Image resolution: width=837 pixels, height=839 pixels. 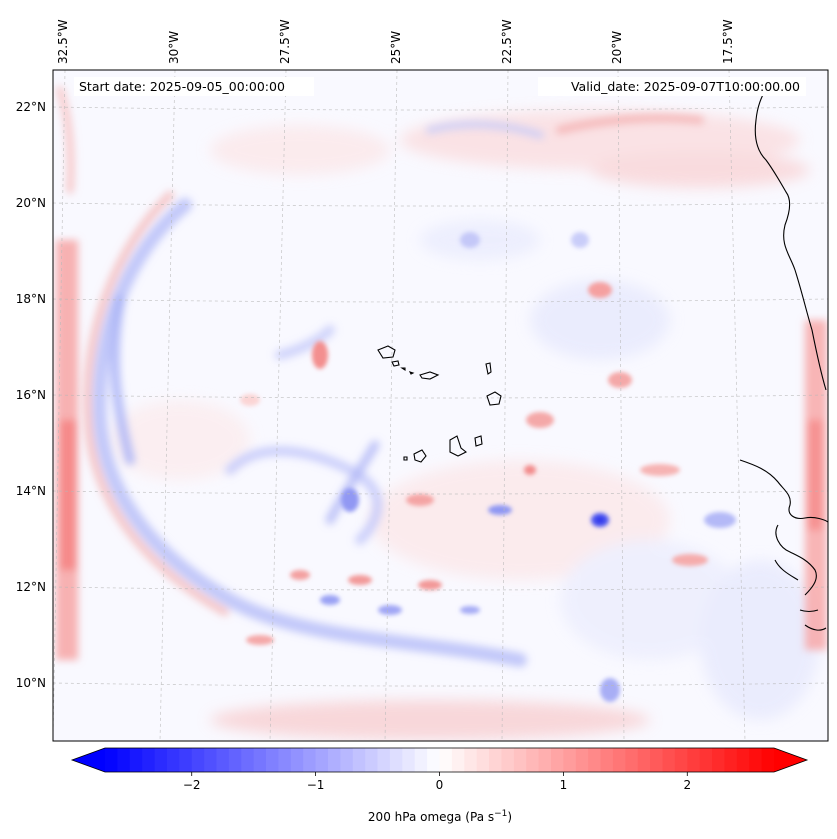 I want to click on colorbar-cells, so click(x=440, y=760).